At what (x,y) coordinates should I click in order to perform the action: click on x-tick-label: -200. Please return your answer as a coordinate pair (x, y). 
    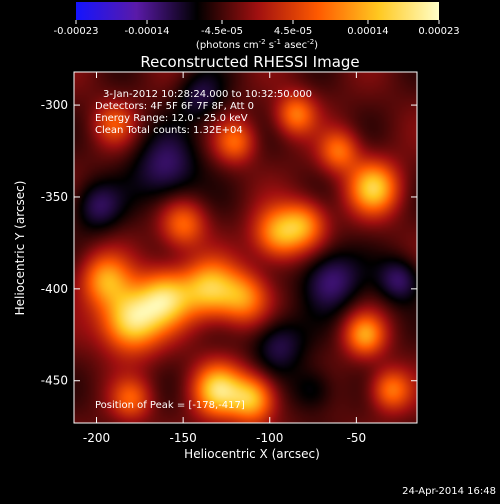
    Looking at the image, I should click on (96, 438).